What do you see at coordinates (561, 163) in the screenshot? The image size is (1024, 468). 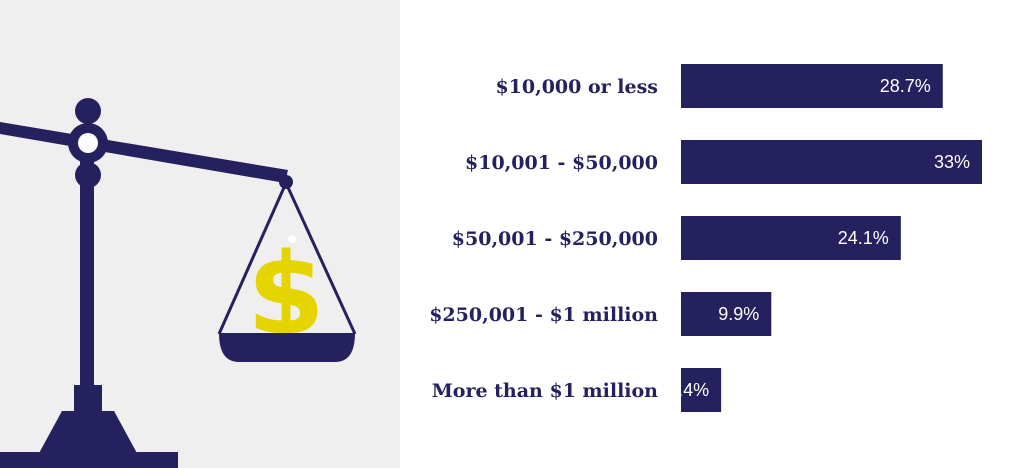 I see `category-label: $10,001 - $50,000` at bounding box center [561, 163].